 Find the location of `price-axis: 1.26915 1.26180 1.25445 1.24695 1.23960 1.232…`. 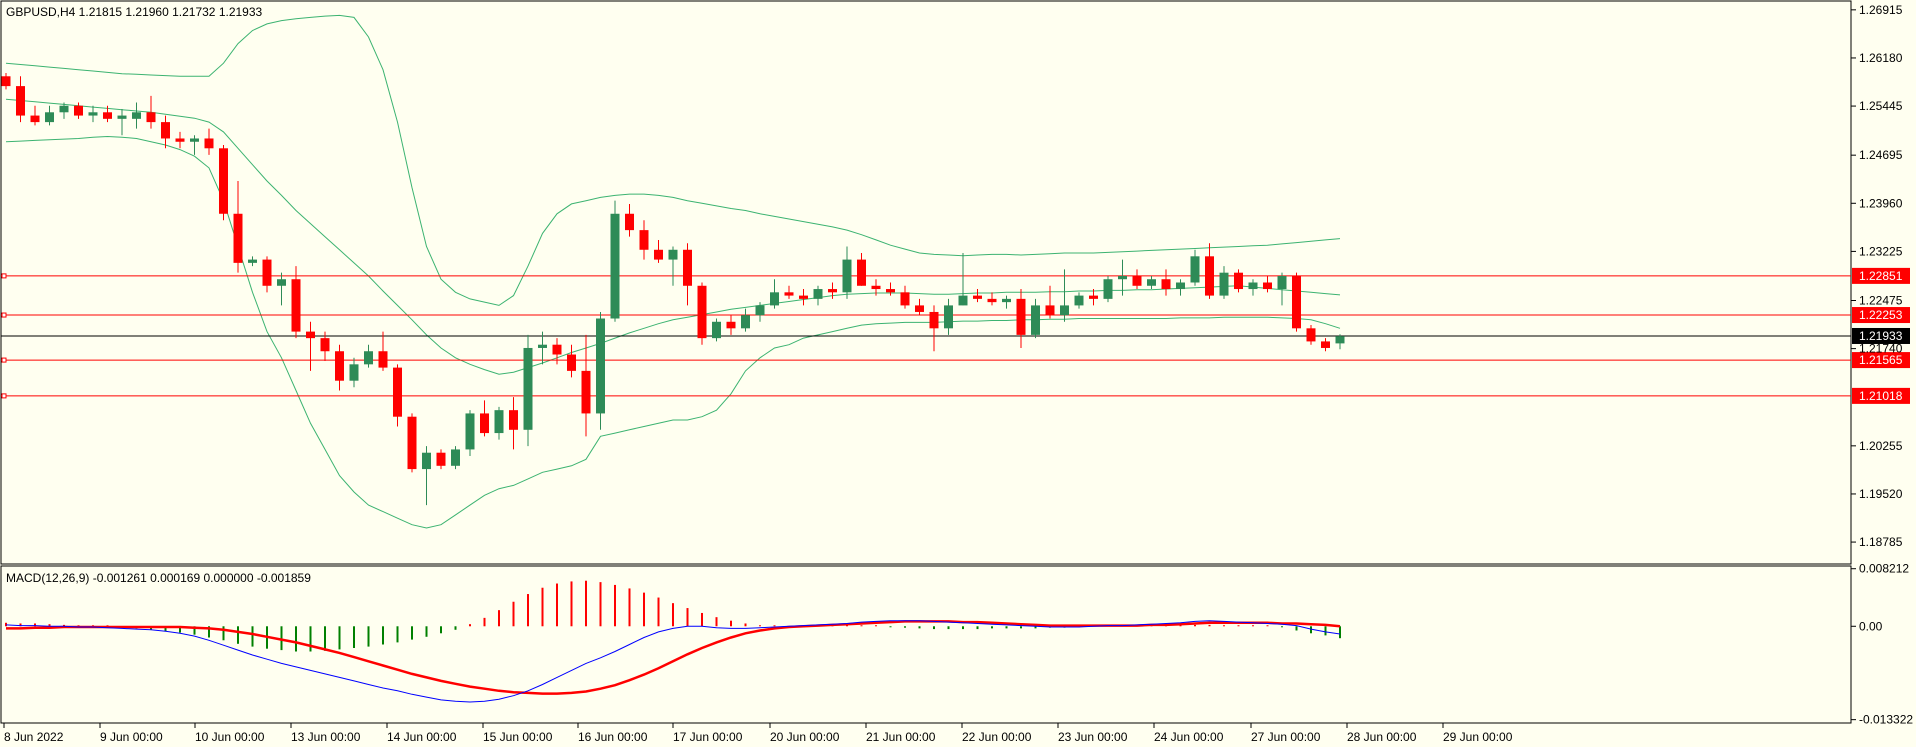

price-axis: 1.26915 1.26180 1.25445 1.24695 1.23960 1.232… is located at coordinates (1877, 276).